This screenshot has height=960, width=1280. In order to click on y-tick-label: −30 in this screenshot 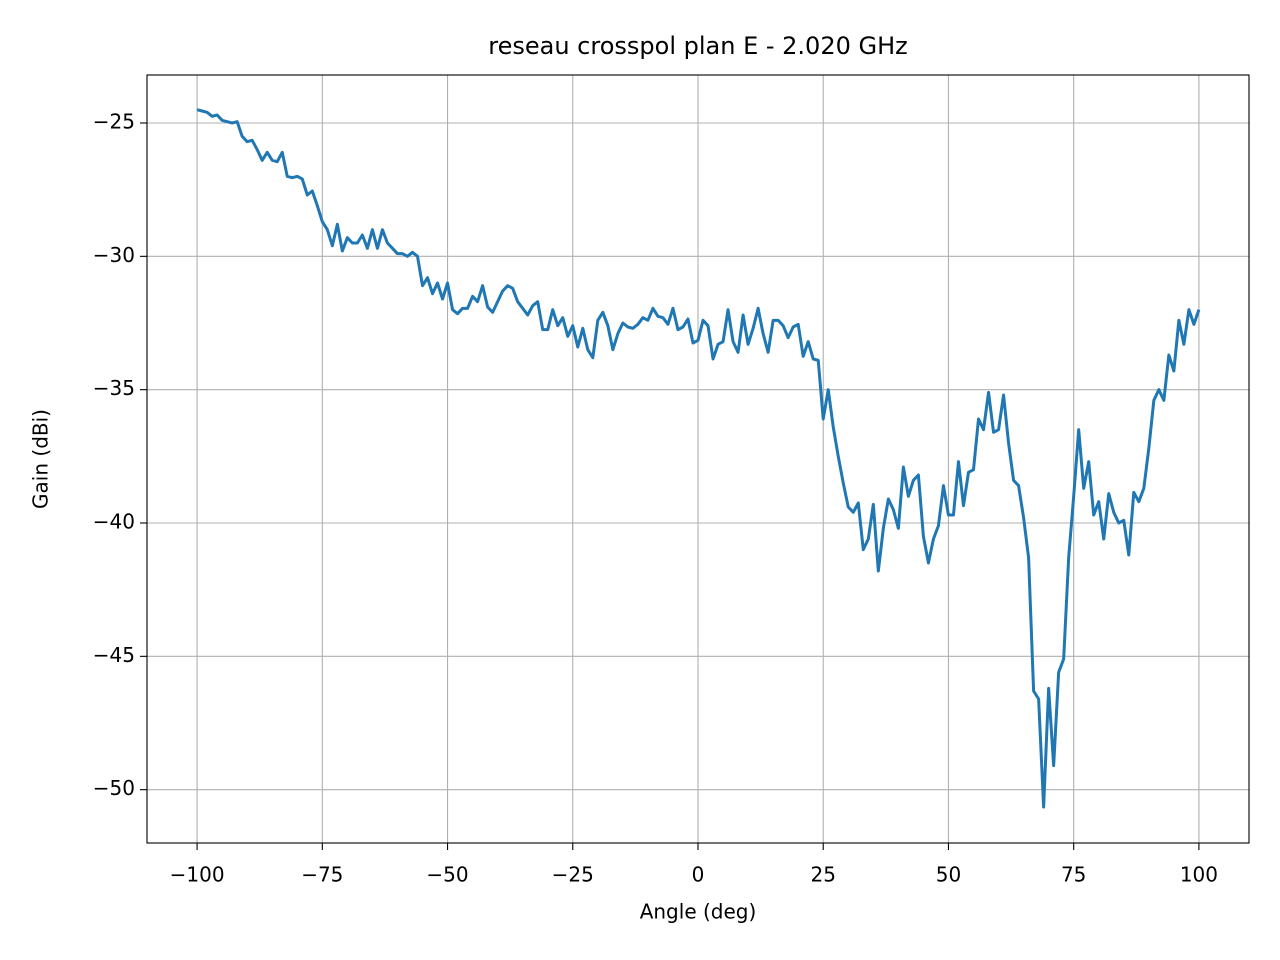, I will do `click(114, 255)`.